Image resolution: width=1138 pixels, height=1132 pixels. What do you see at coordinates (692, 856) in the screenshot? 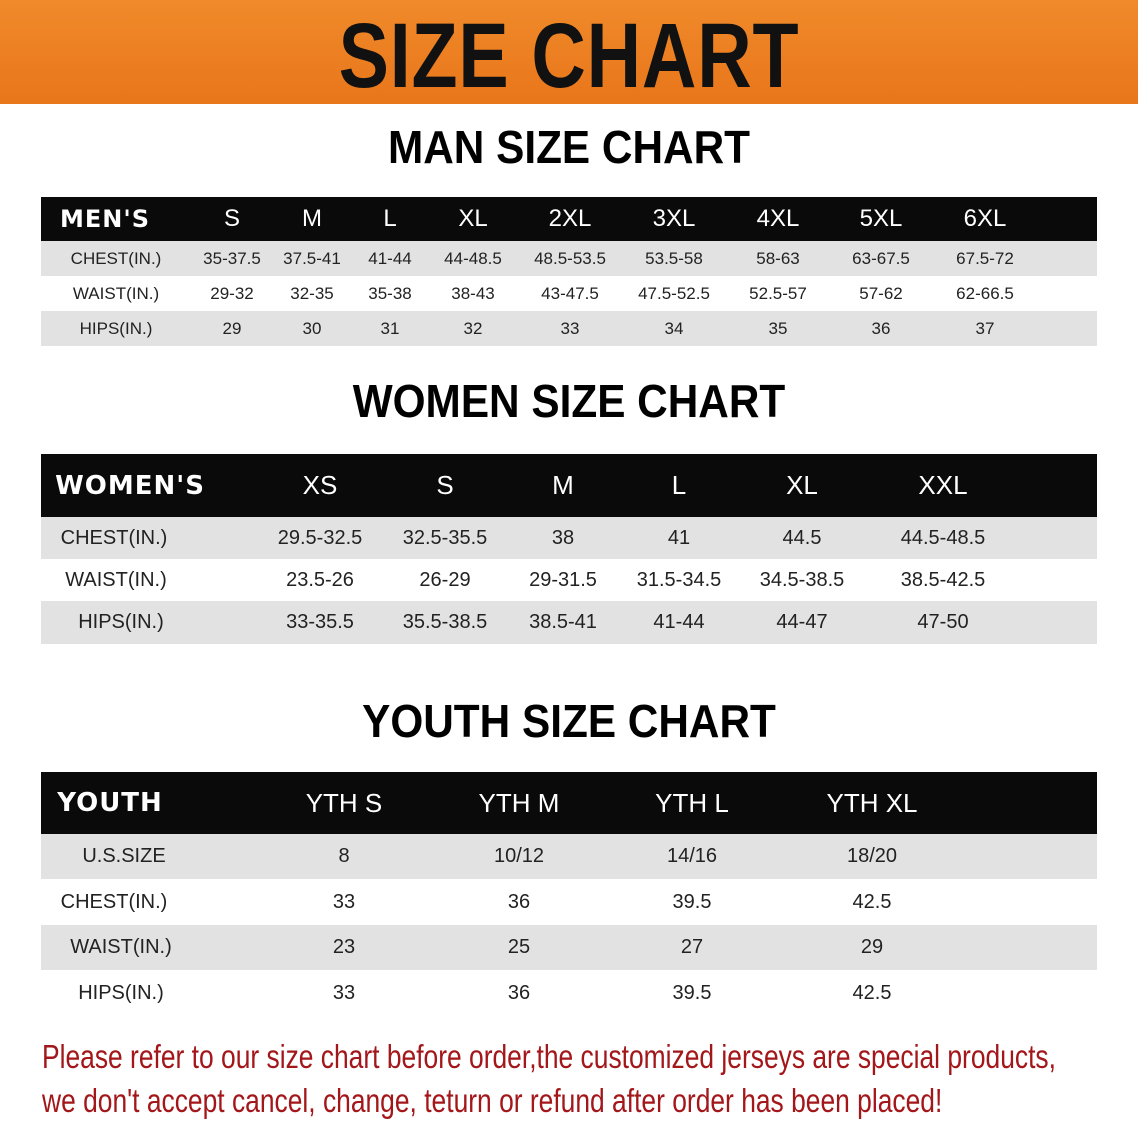
I see `measurement-value: 14/16` at bounding box center [692, 856].